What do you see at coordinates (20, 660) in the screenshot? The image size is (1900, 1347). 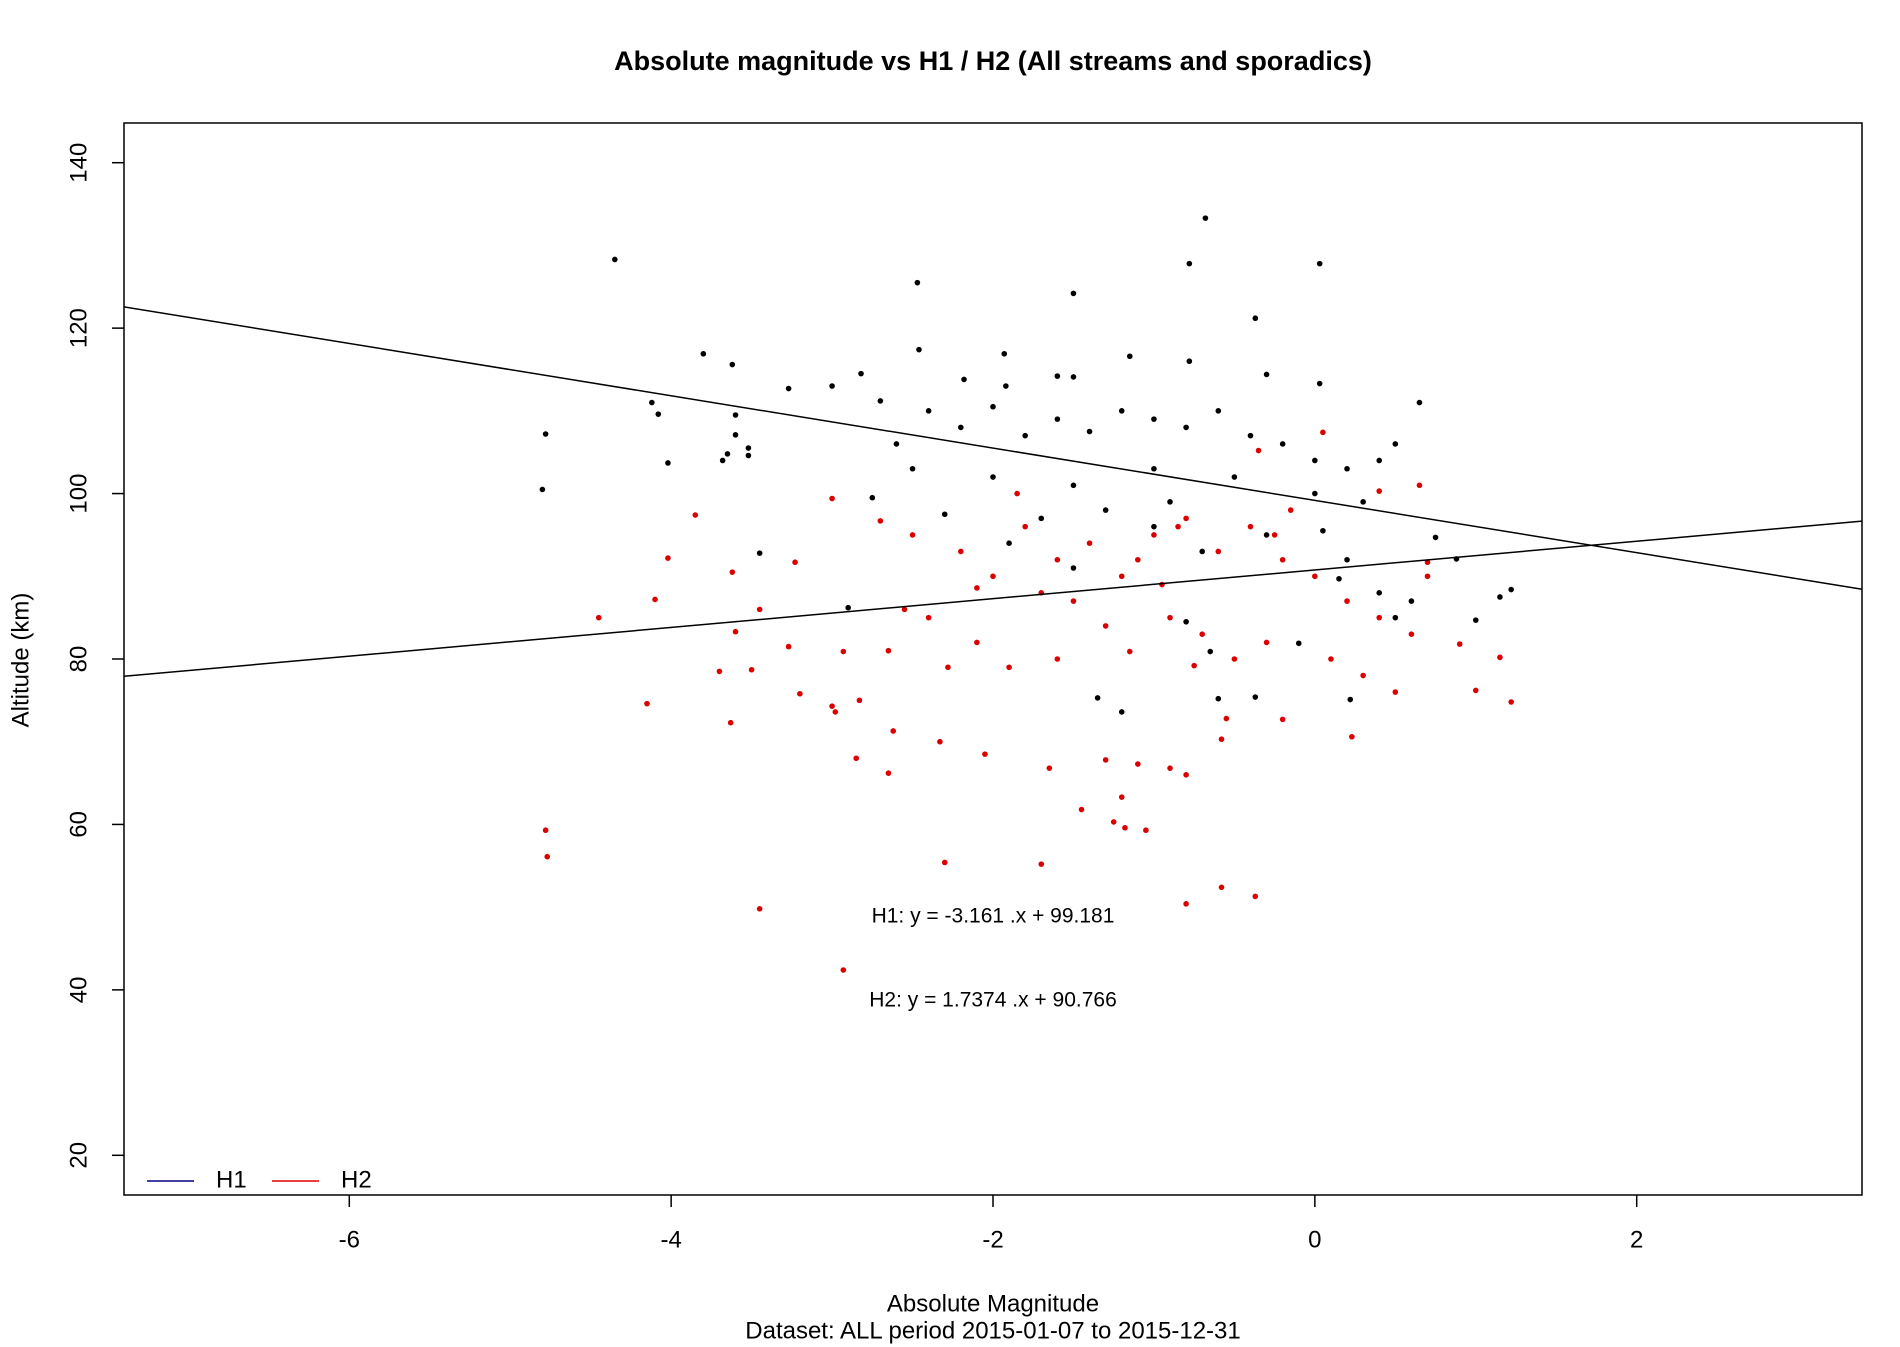 I see `y-axis-label: Altitude (km)` at bounding box center [20, 660].